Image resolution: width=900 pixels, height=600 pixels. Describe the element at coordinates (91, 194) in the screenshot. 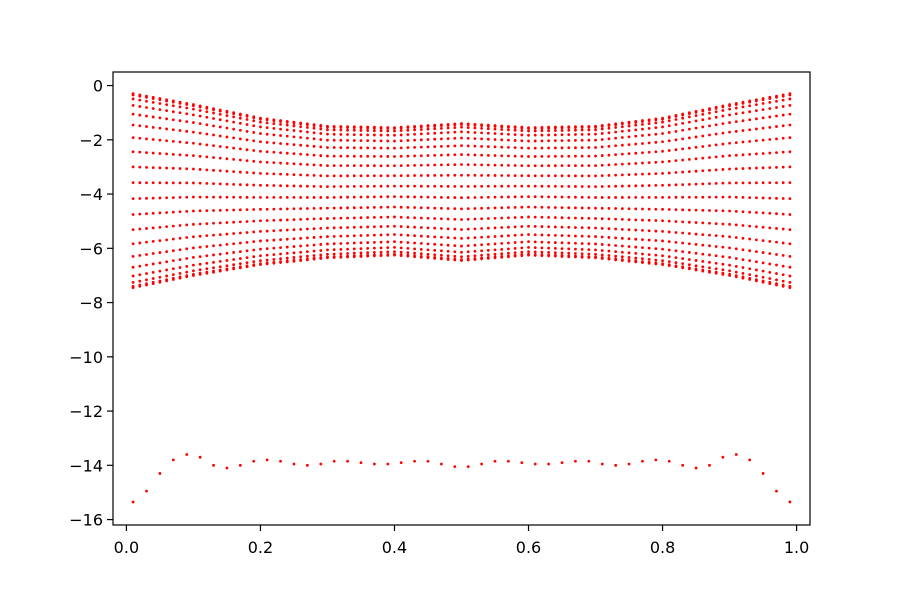

I see `y-tick-label: −4` at that location.